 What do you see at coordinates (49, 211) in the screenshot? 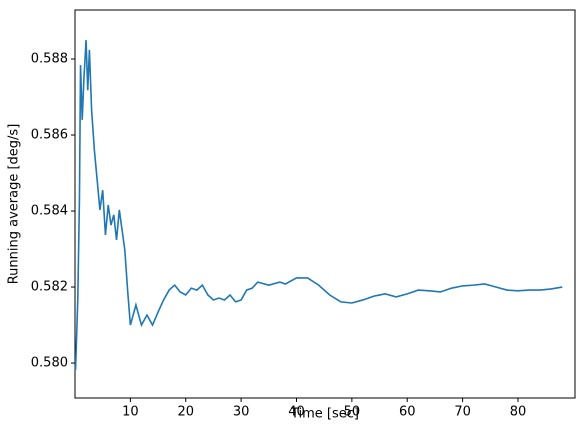
I see `y-tick-label: 0.584` at bounding box center [49, 211].